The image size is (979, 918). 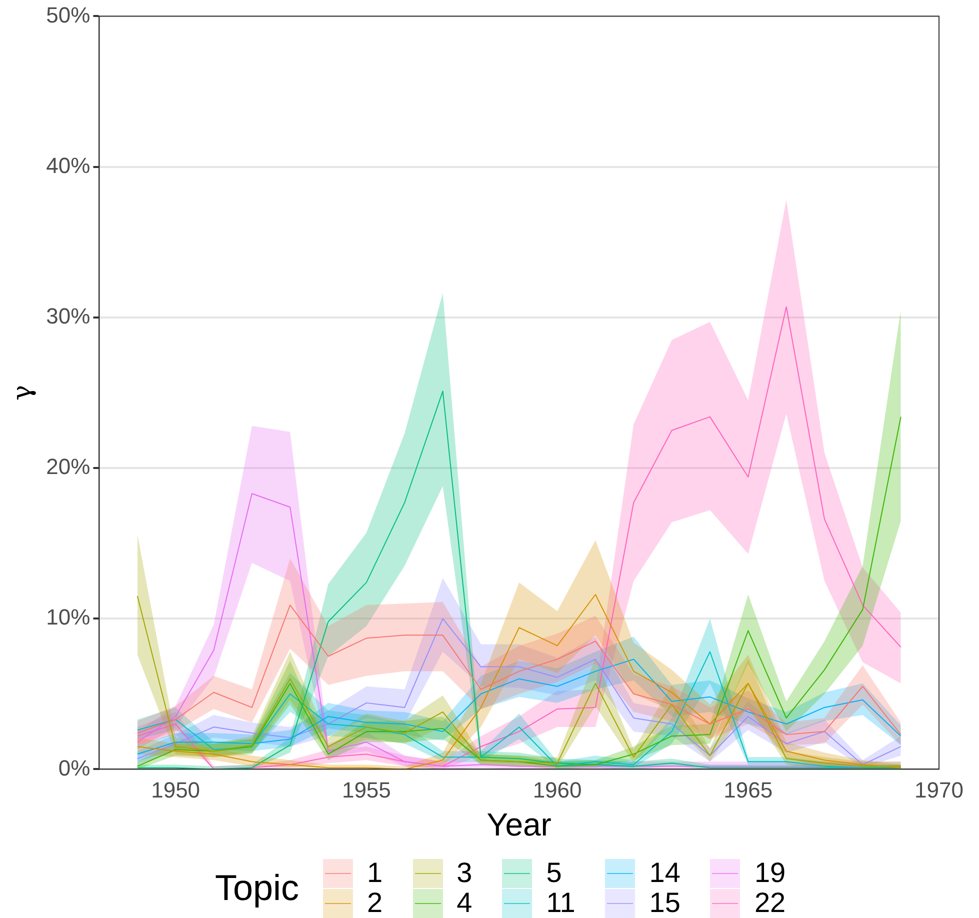 What do you see at coordinates (68, 617) in the screenshot?
I see `y-tick-label: 10%` at bounding box center [68, 617].